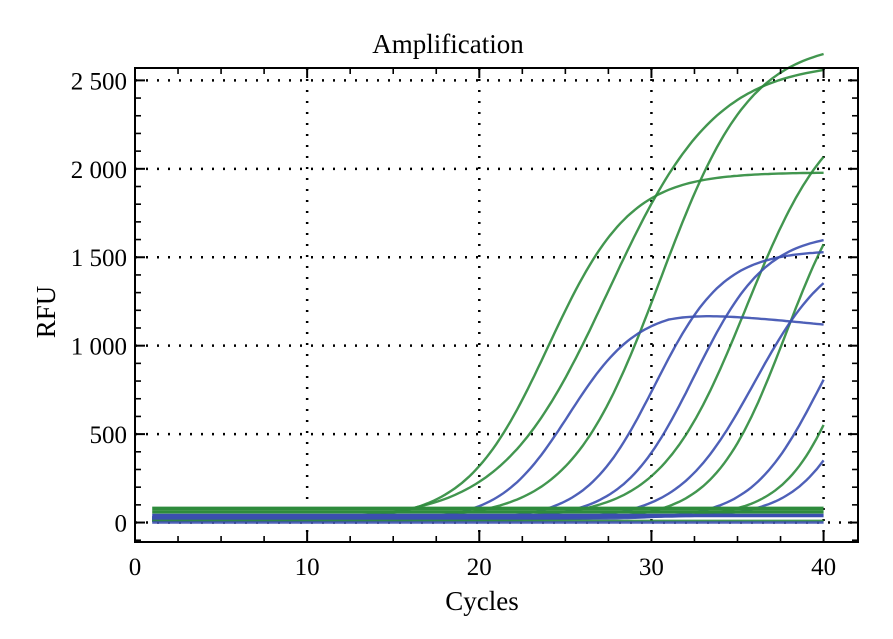 This screenshot has height=639, width=893. Describe the element at coordinates (99, 170) in the screenshot. I see `y-tick-label: 2 000` at that location.